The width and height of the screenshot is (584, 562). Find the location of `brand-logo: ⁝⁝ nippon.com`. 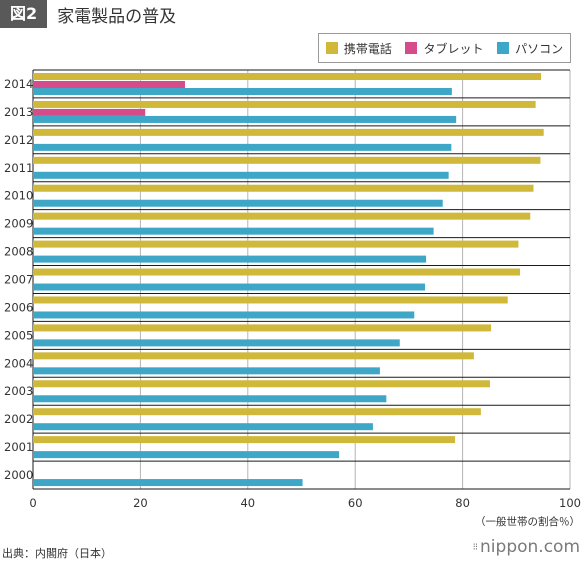

brand-logo: ⁝⁝ nippon.com is located at coordinates (526, 547).